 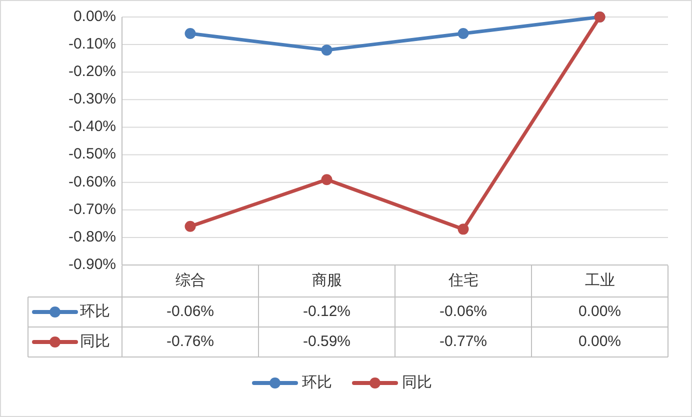 What do you see at coordinates (92, 209) in the screenshot?
I see `y-tick-label: -0.70%` at bounding box center [92, 209].